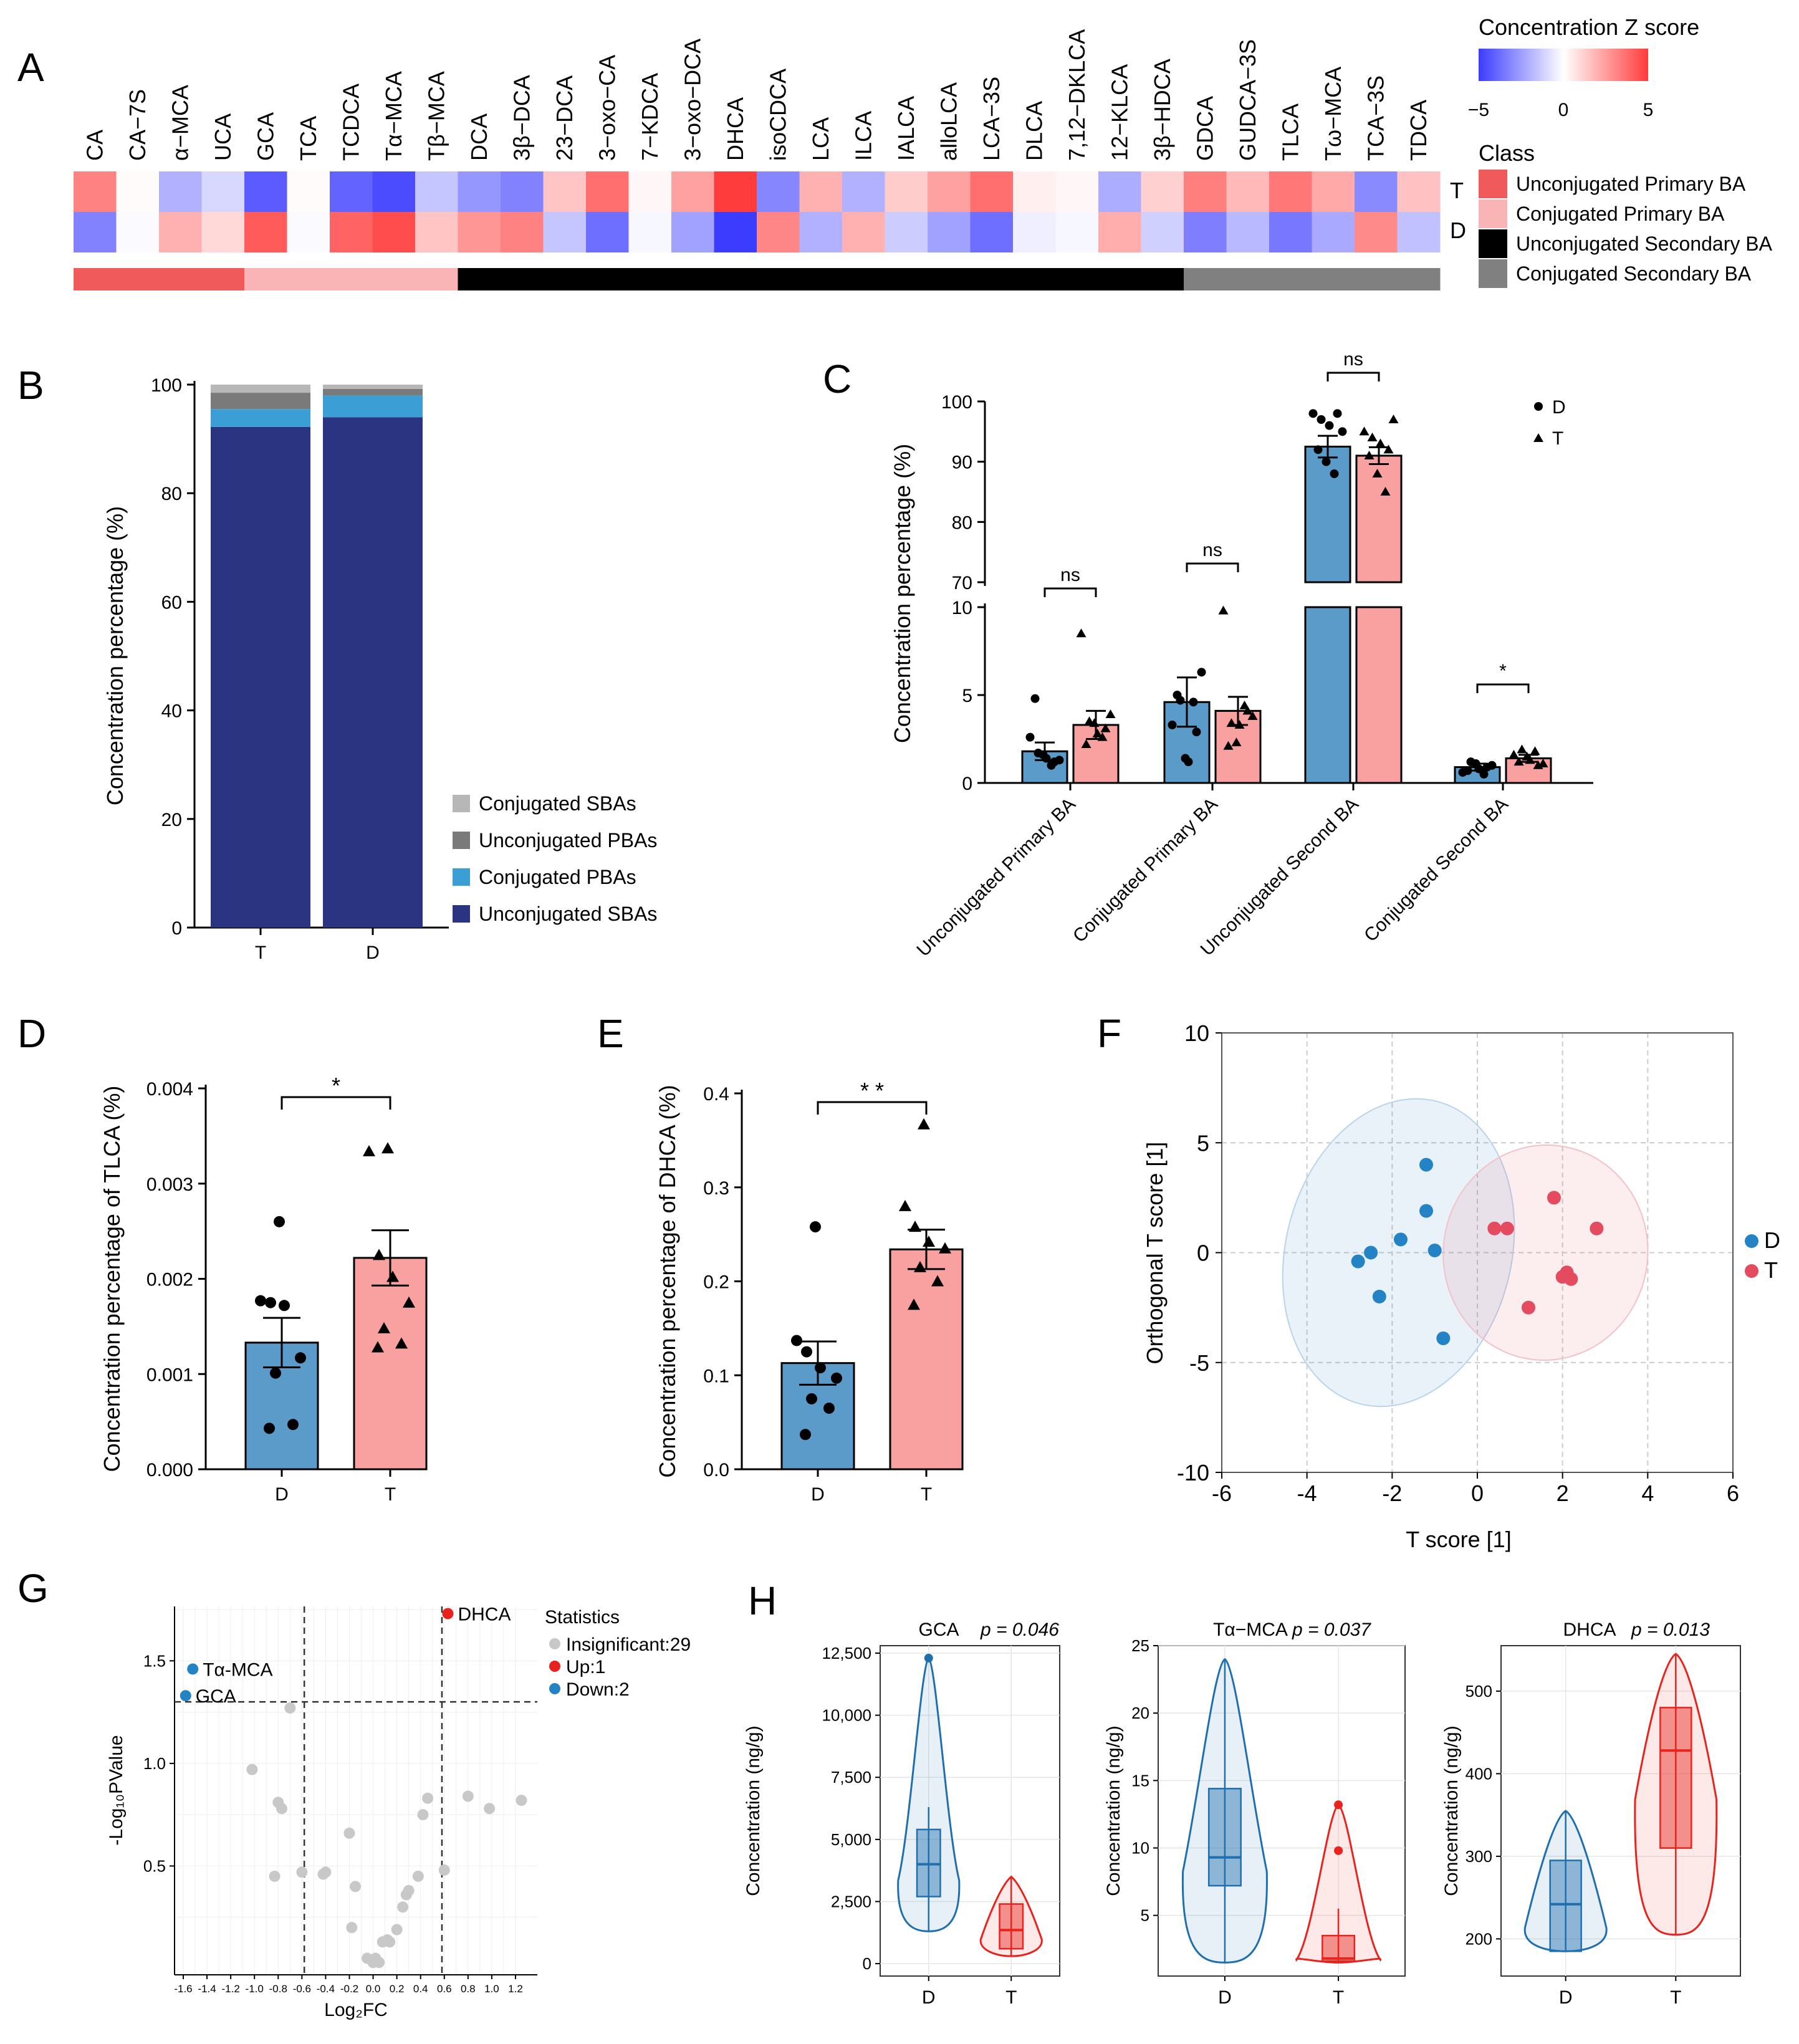 This screenshot has width=1799, height=2044. Describe the element at coordinates (491, 1989) in the screenshot. I see `x-tick-label: 1.0` at that location.